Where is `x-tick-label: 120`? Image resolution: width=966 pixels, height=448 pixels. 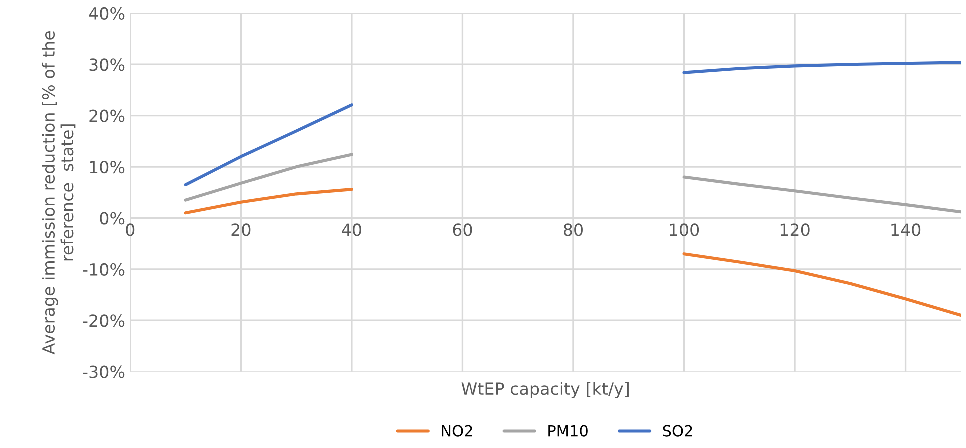 x-tick-label: 120 is located at coordinates (795, 230).